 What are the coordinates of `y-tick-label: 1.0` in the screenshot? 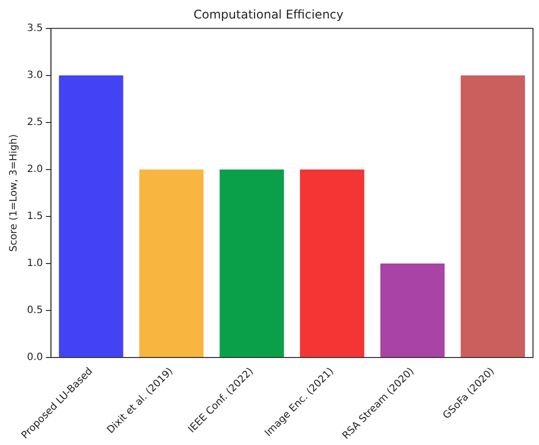 It's located at (34, 264).